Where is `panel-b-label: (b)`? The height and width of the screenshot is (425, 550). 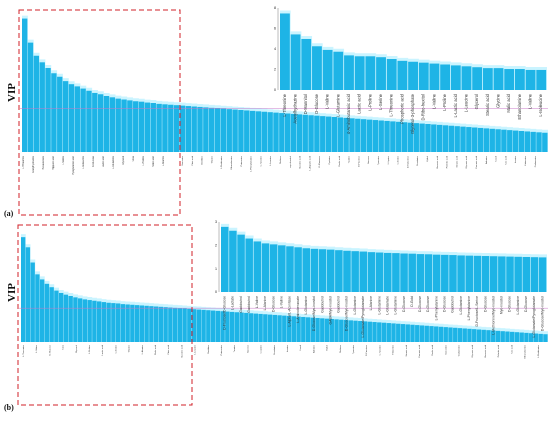
panel-b-label: (b) is located at coordinates (9, 407).